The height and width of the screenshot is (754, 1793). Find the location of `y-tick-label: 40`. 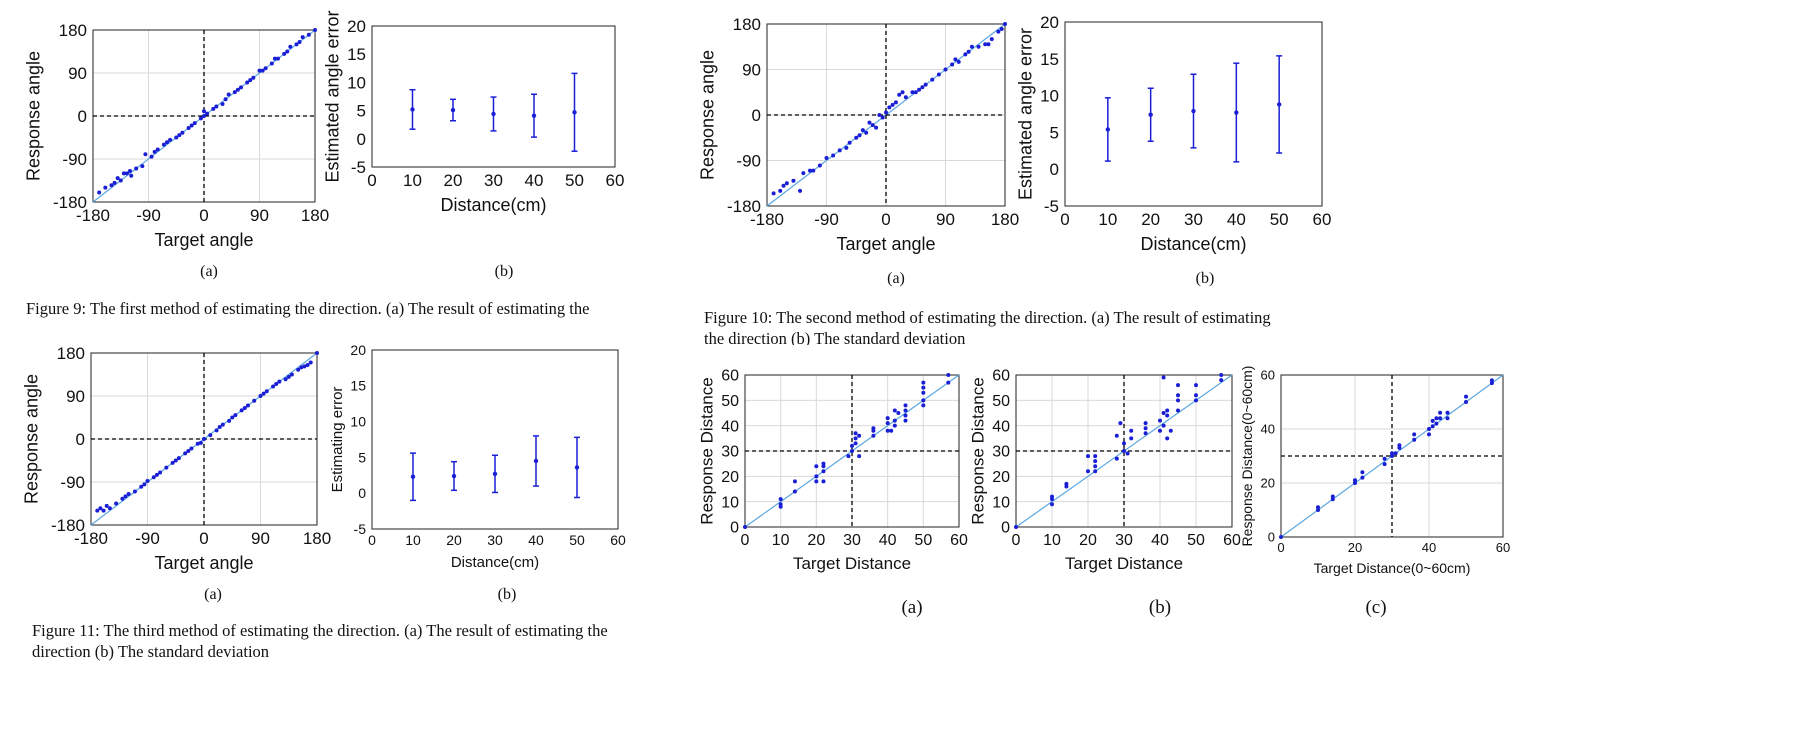

y-tick-label: 40 is located at coordinates (1001, 426).